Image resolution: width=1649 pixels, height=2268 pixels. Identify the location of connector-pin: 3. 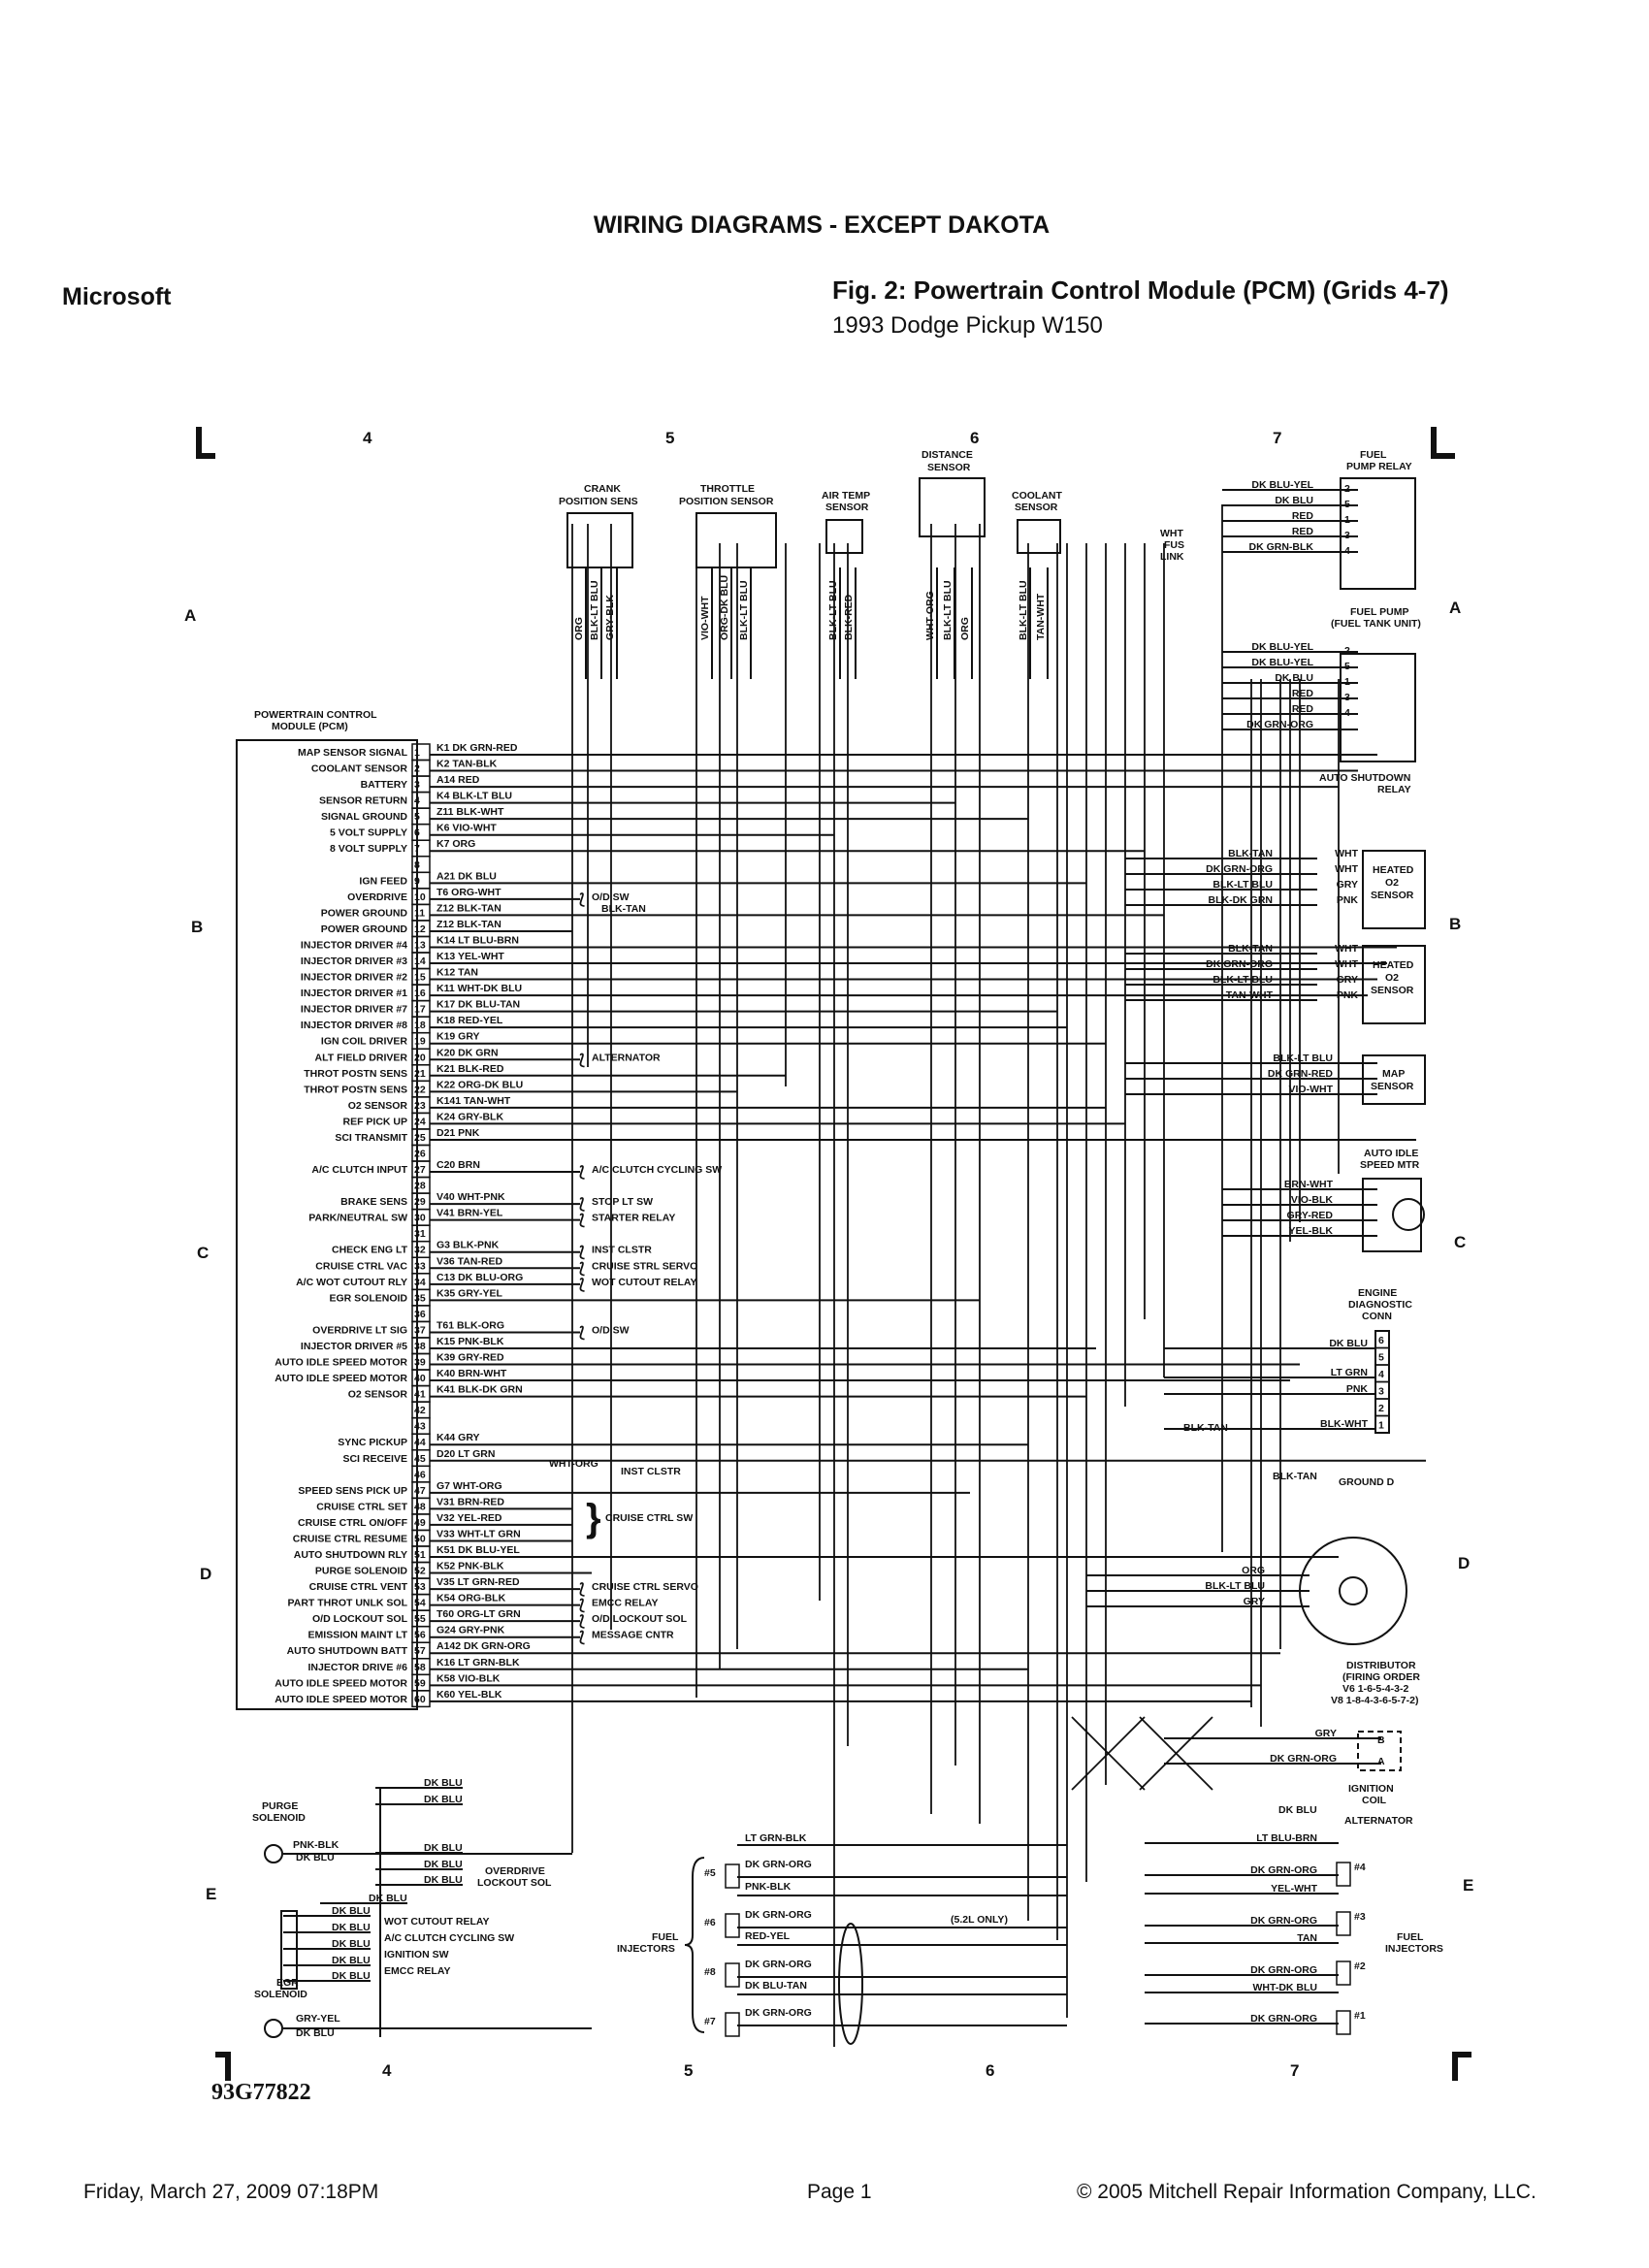
(1347, 697).